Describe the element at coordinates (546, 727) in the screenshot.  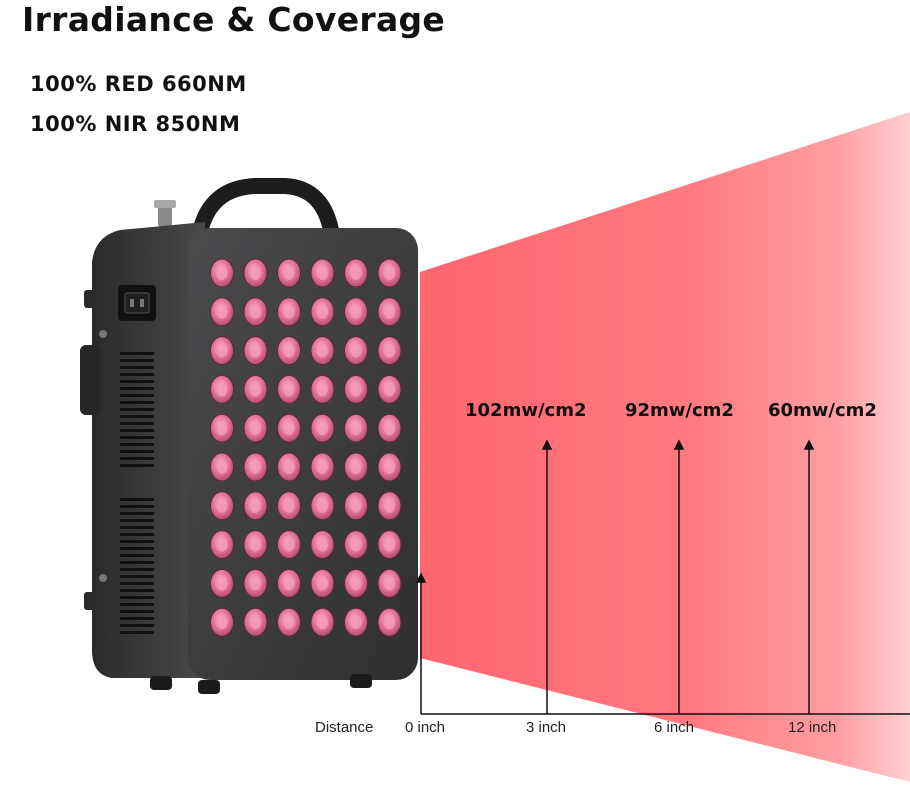
I see `distance-tick-3: 3 inch` at that location.